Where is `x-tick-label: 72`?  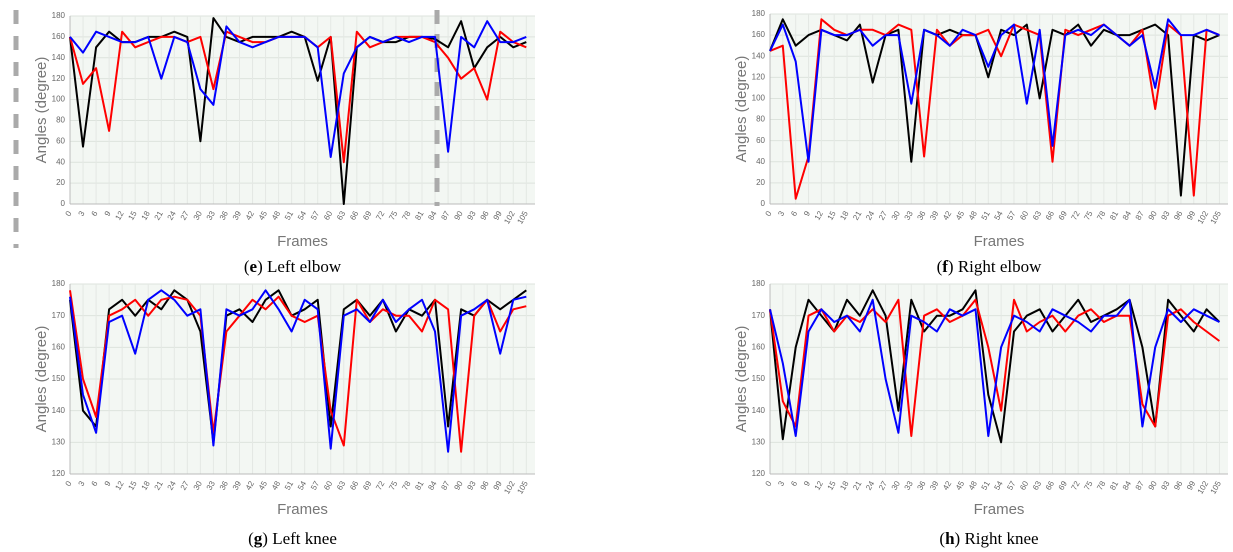 x-tick-label: 72 is located at coordinates (380, 215).